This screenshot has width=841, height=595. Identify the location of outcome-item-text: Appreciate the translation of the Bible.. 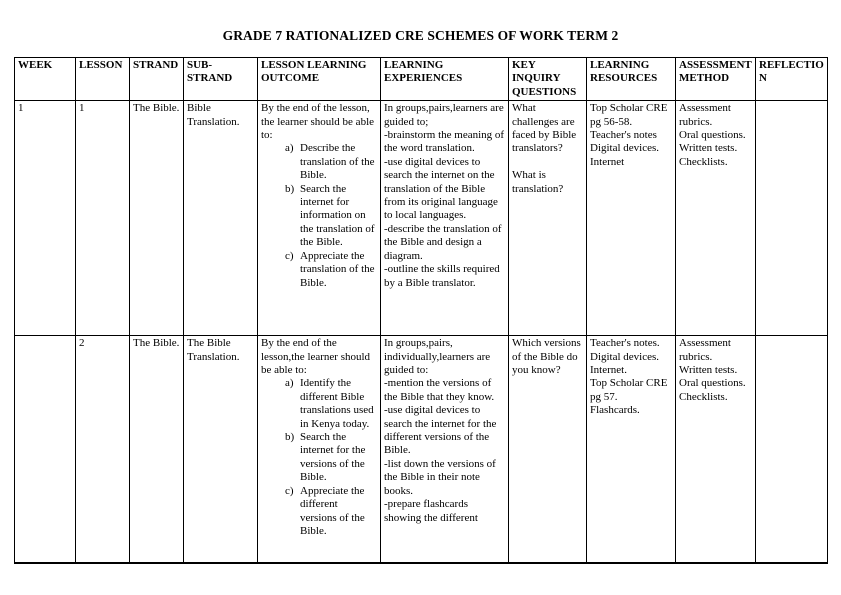
(337, 269).